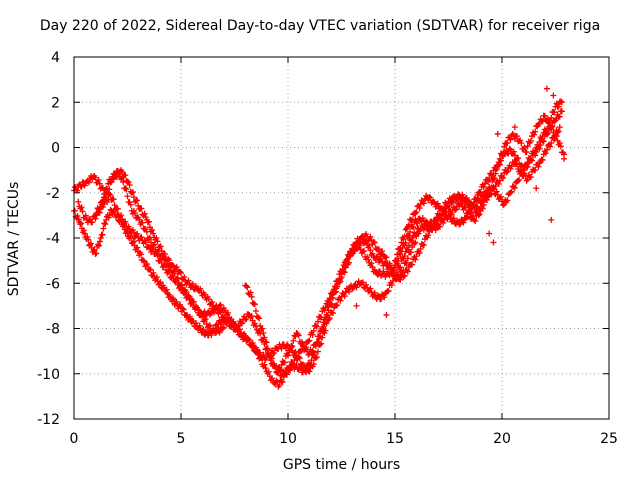 The image size is (640, 480). Describe the element at coordinates (609, 439) in the screenshot. I see `x-tick-label: 25` at that location.